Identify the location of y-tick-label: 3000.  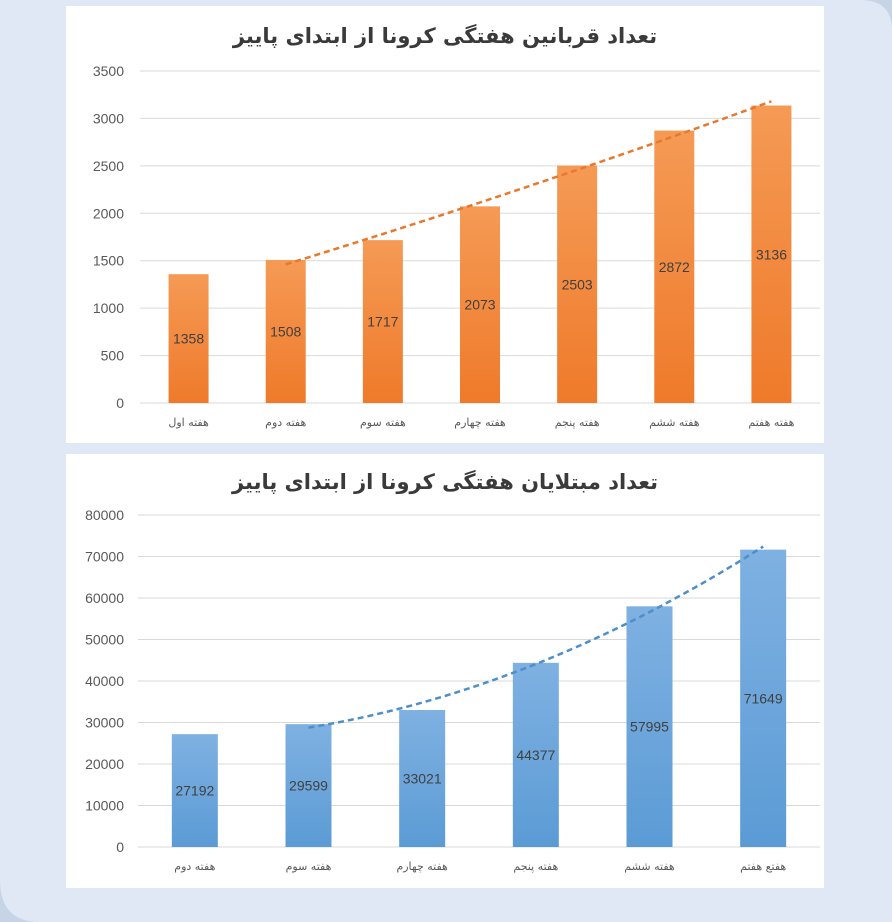
(108, 118).